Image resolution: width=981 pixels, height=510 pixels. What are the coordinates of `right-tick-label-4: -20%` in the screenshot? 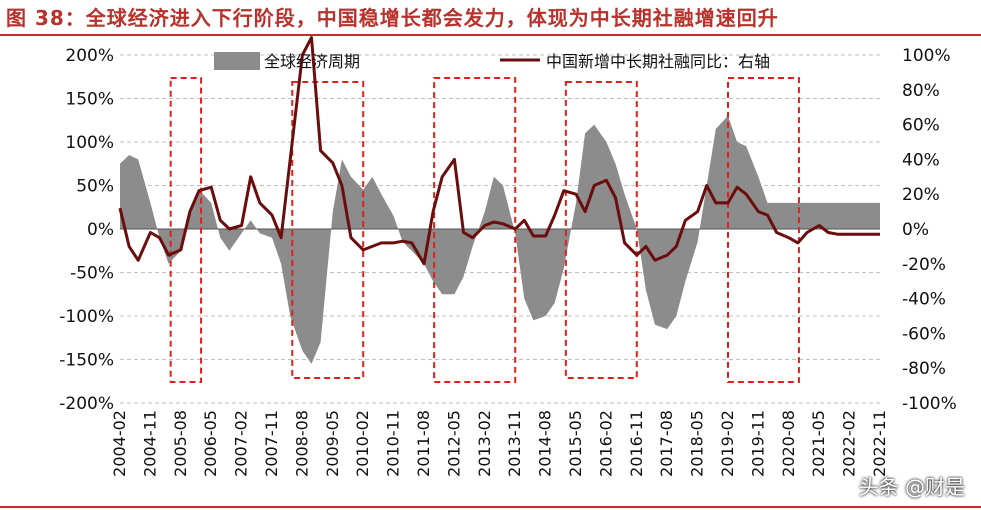 It's located at (924, 265).